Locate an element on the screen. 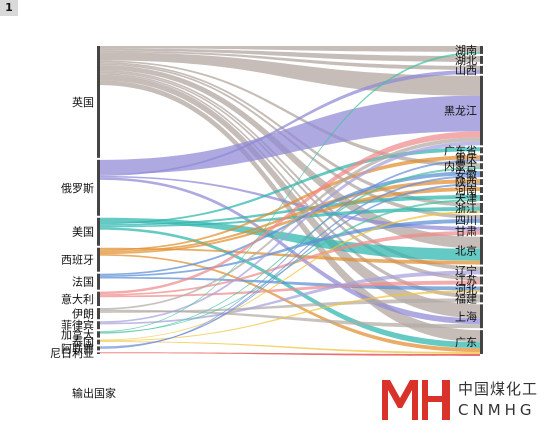 The width and height of the screenshot is (550, 428). target-node-label: 辽宁 is located at coordinates (466, 271).